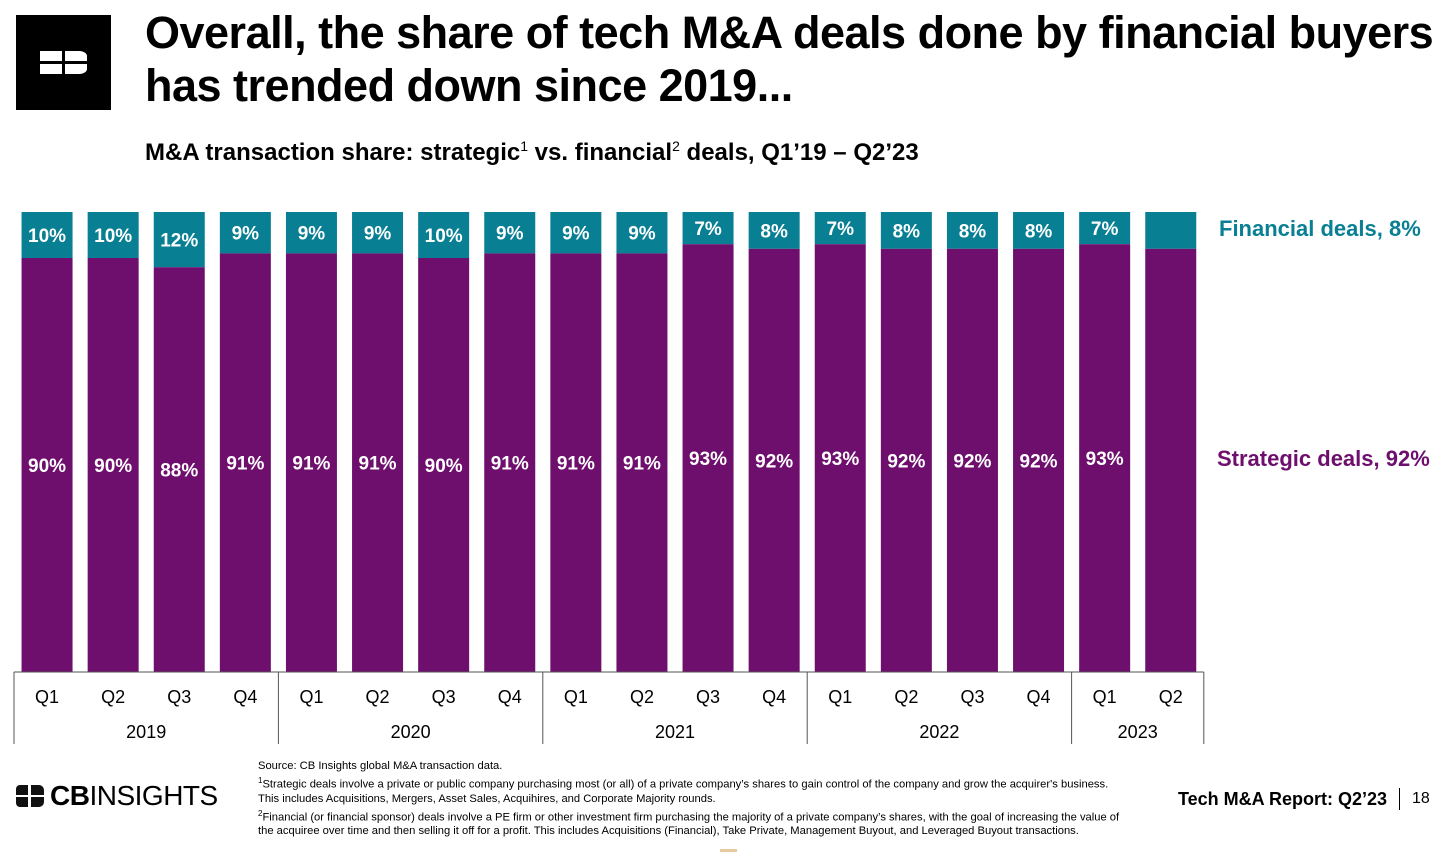  Describe the element at coordinates (939, 732) in the screenshot. I see `year-group-label: 2022` at that location.